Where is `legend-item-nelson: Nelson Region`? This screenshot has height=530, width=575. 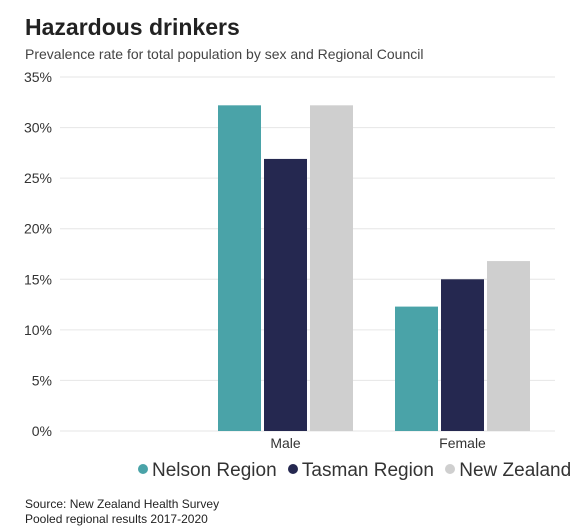 legend-item-nelson: Nelson Region is located at coordinates (207, 471).